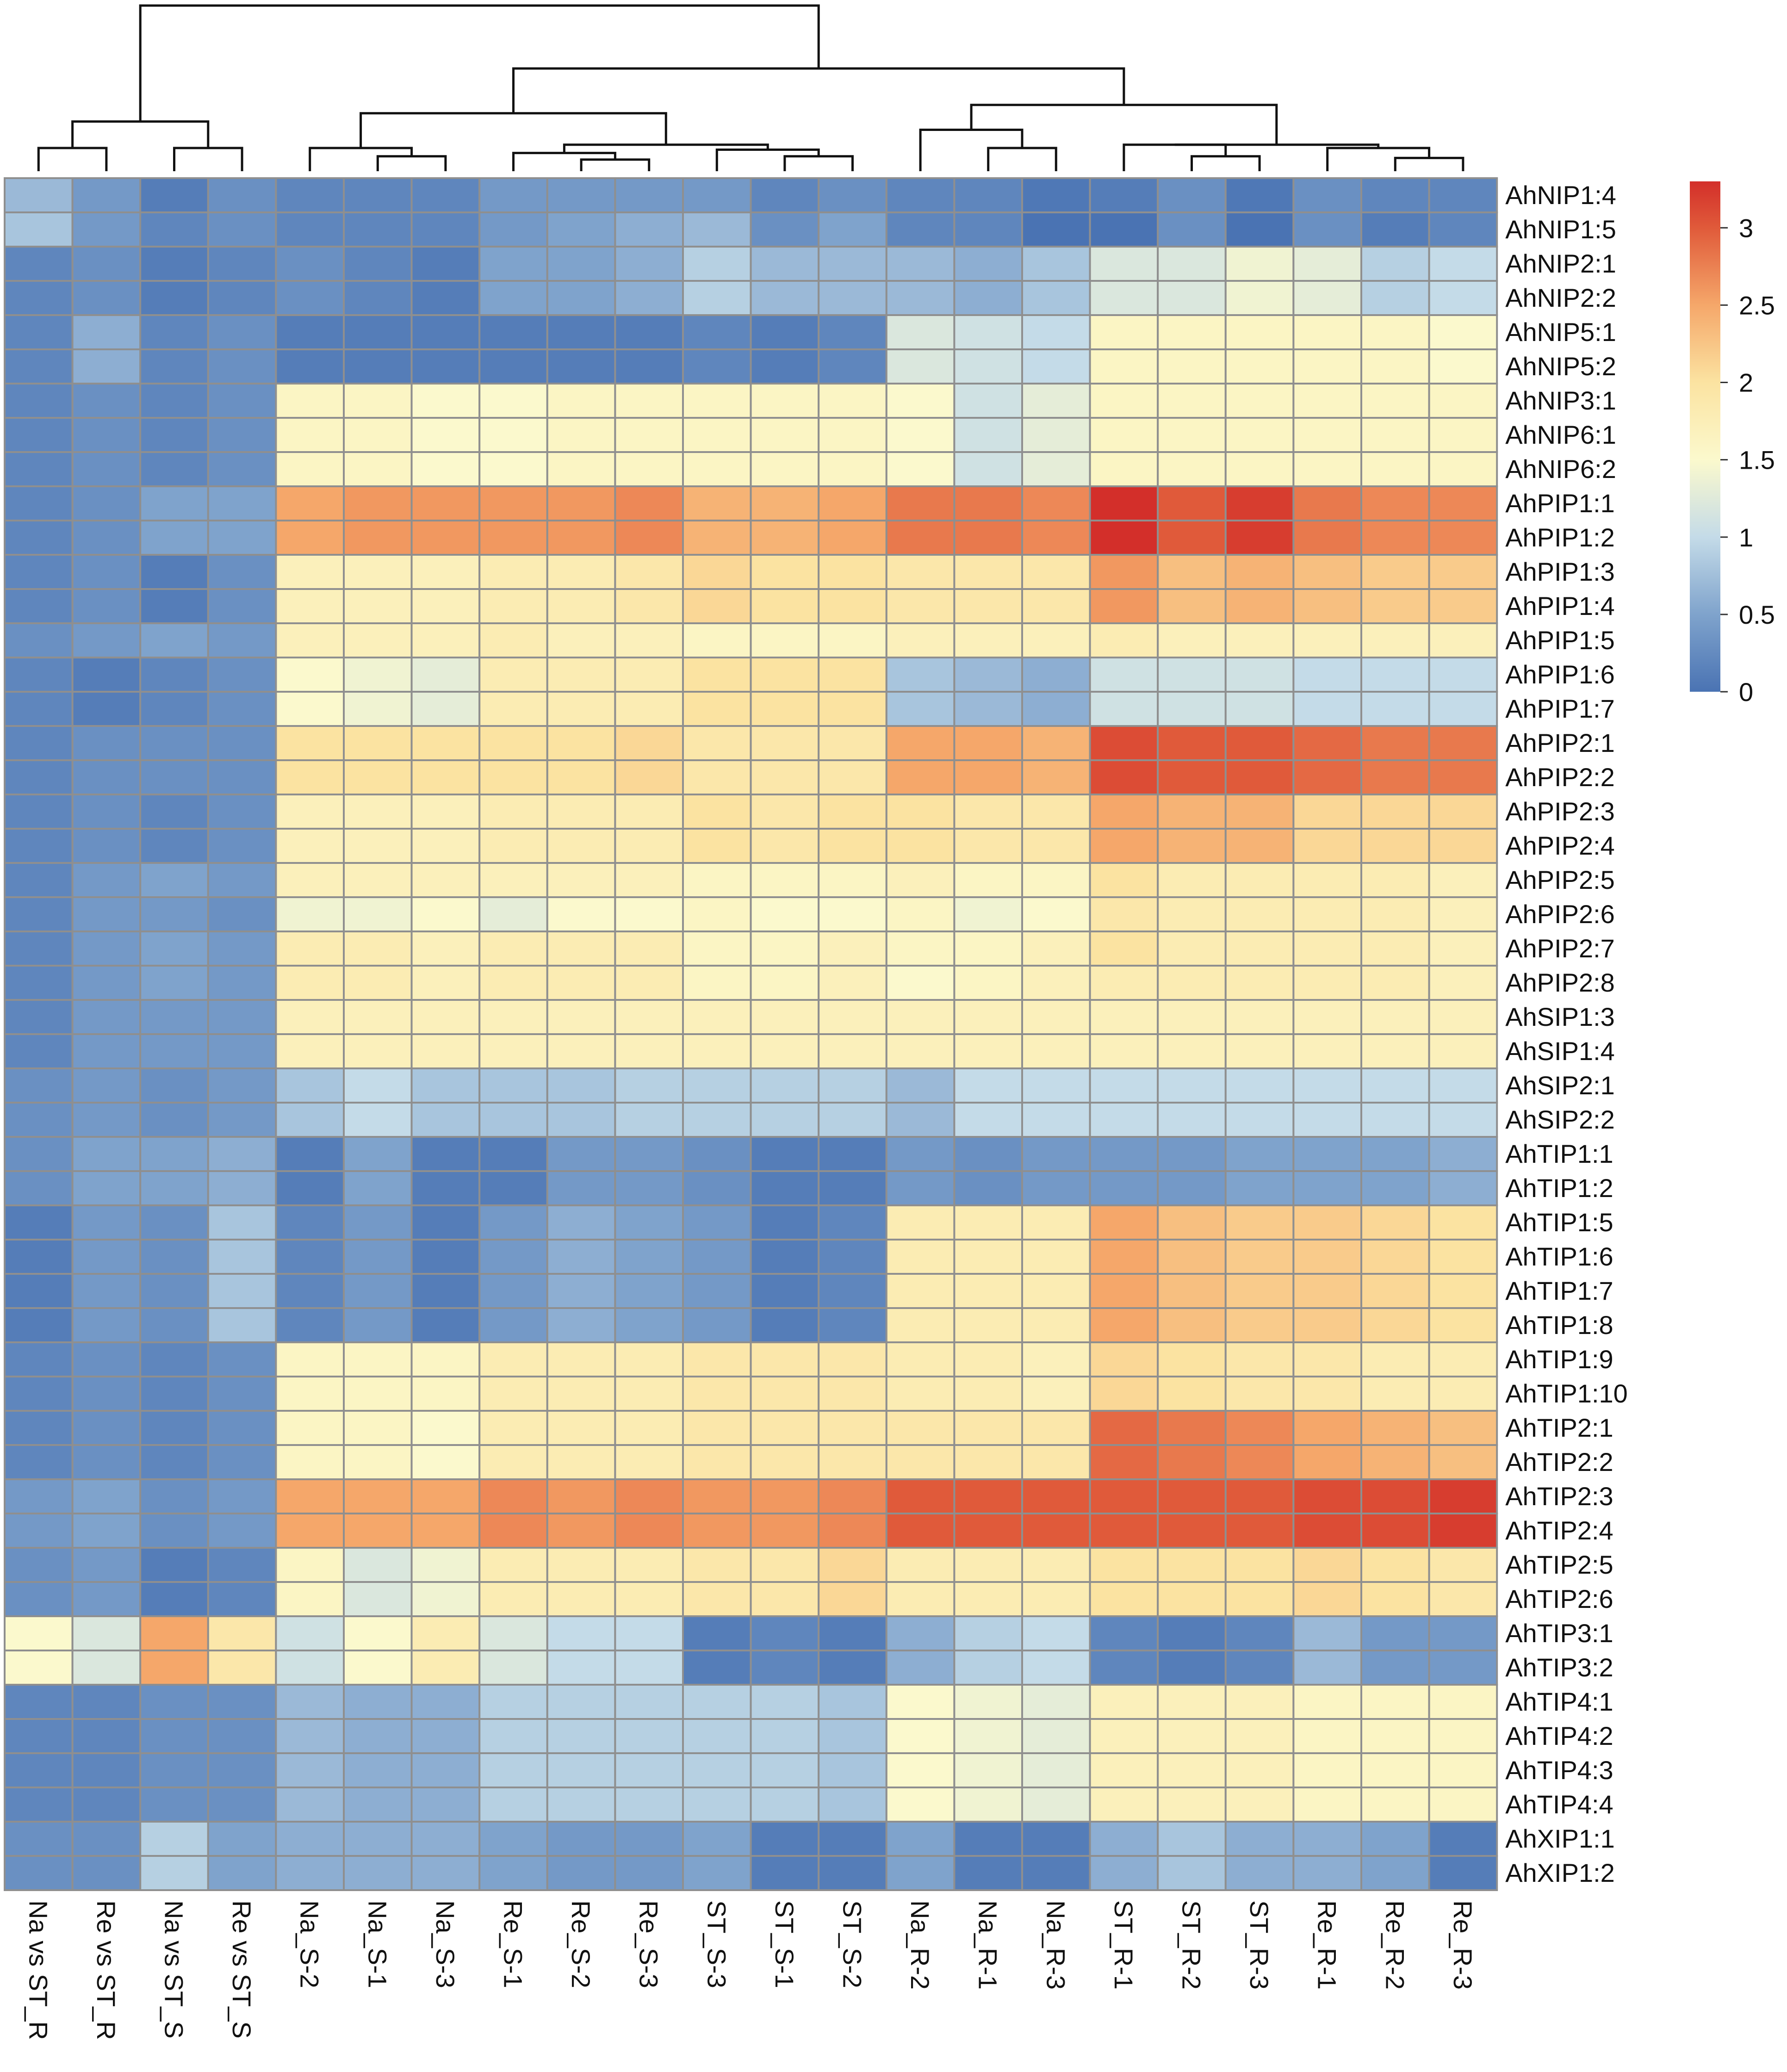 The width and height of the screenshot is (1787, 2072). Describe the element at coordinates (1560, 1085) in the screenshot. I see `row-label: AhSIP2:1` at that location.